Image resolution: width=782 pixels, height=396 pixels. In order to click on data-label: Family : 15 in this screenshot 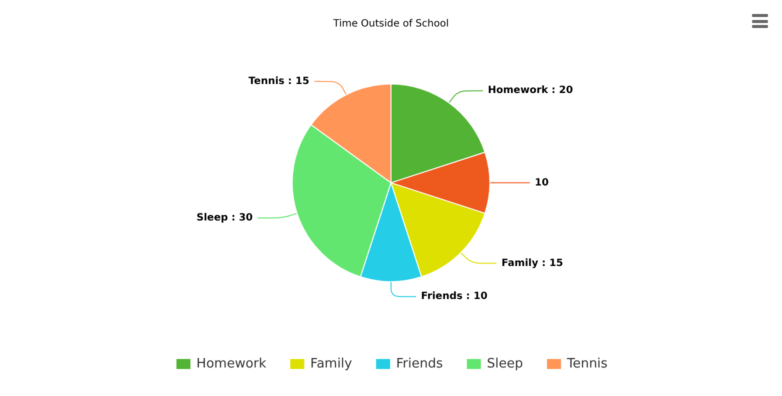, I will do `click(532, 263)`.